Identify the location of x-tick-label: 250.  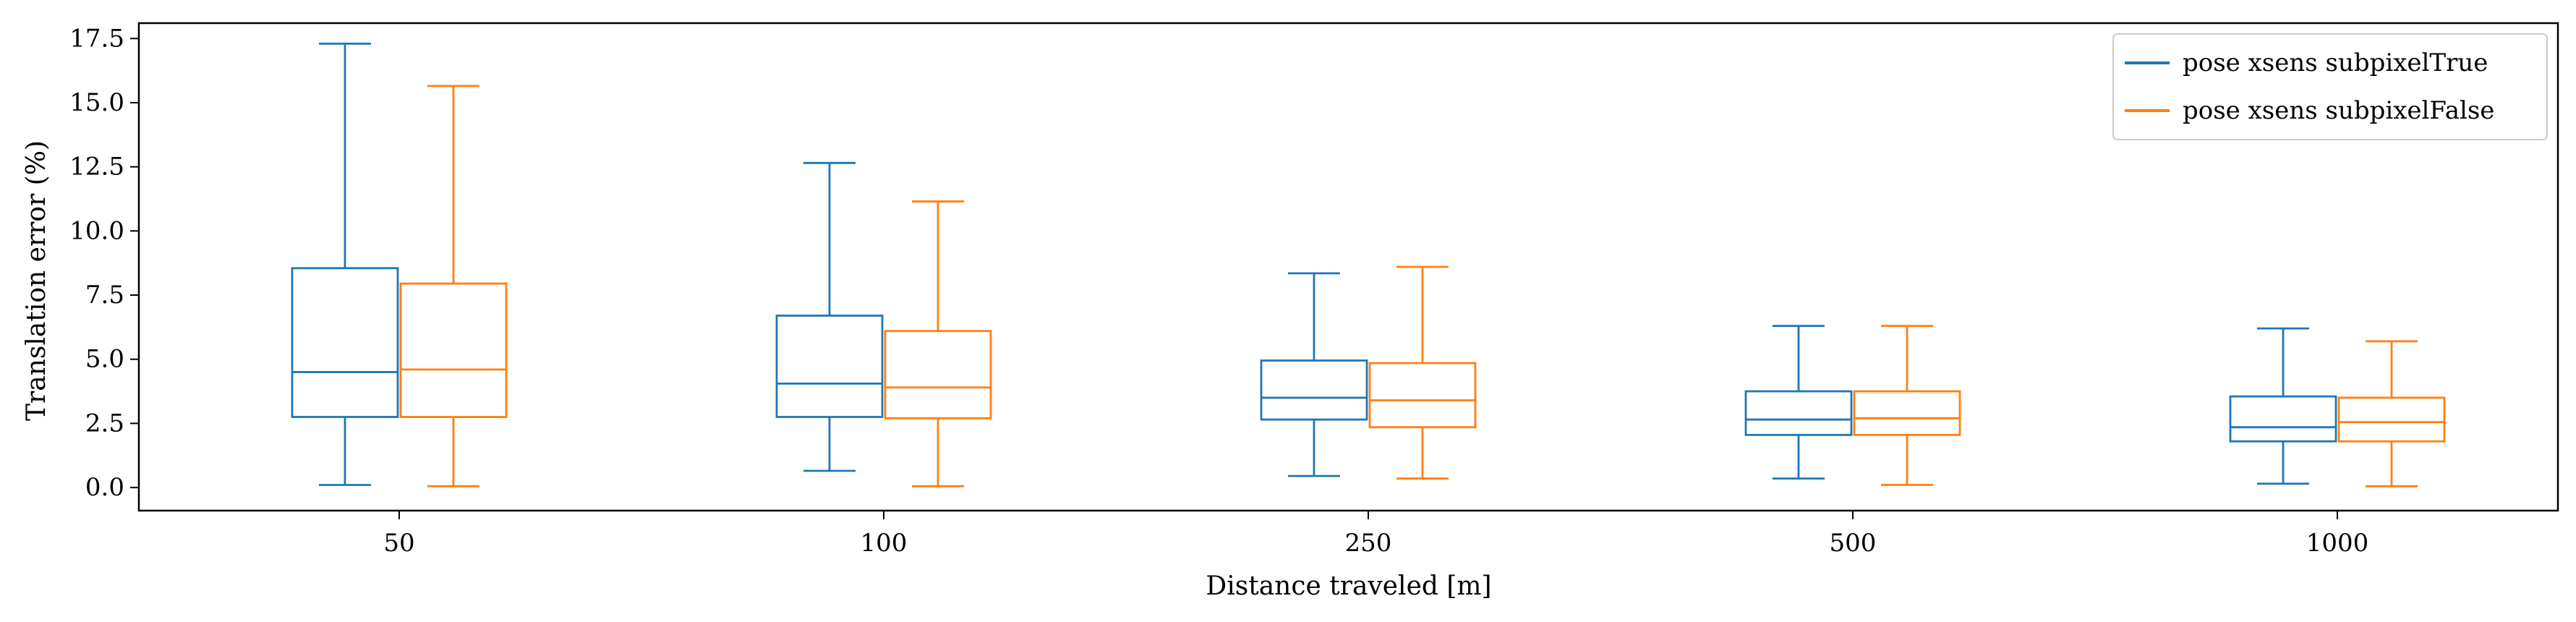
(1369, 543).